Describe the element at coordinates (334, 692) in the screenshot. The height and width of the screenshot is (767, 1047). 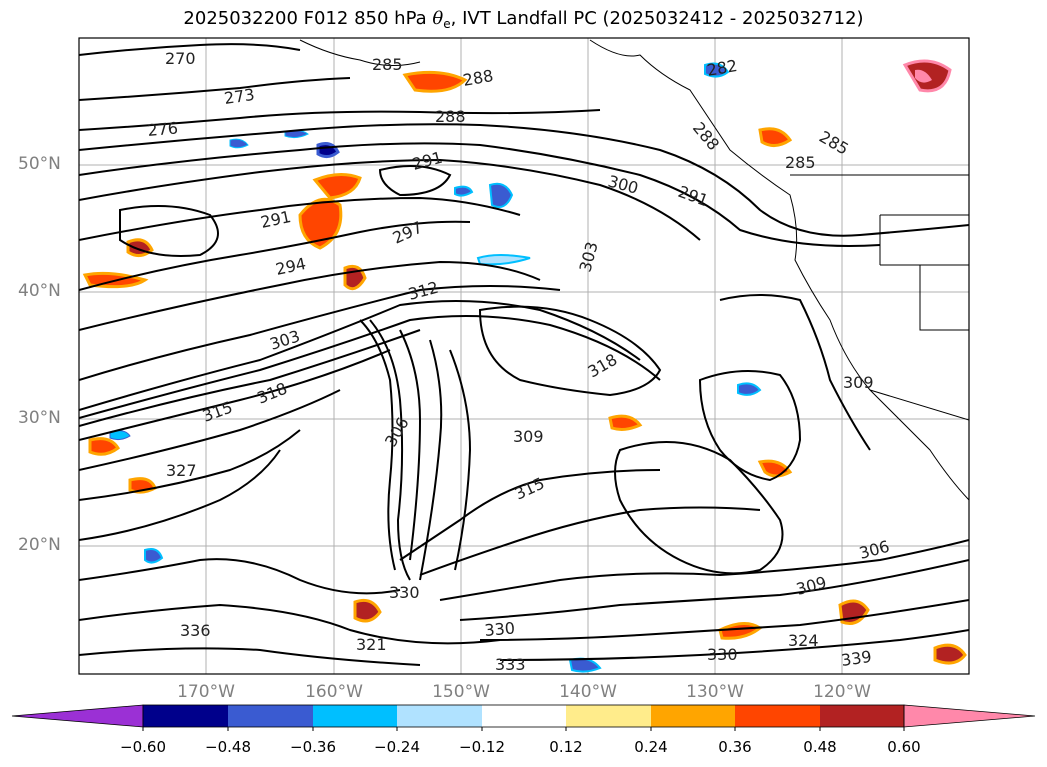
I see `lon-label: 160°W` at that location.